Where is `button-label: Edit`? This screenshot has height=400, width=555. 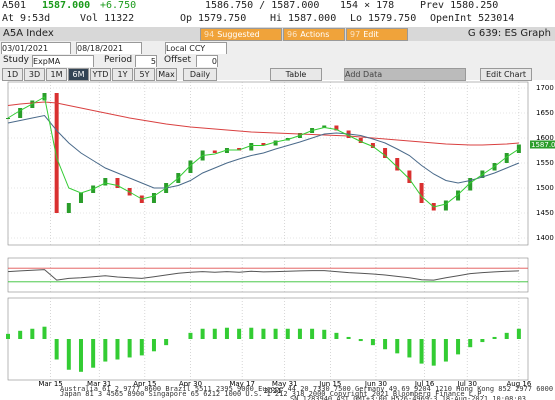 button-label: Edit is located at coordinates (371, 34).